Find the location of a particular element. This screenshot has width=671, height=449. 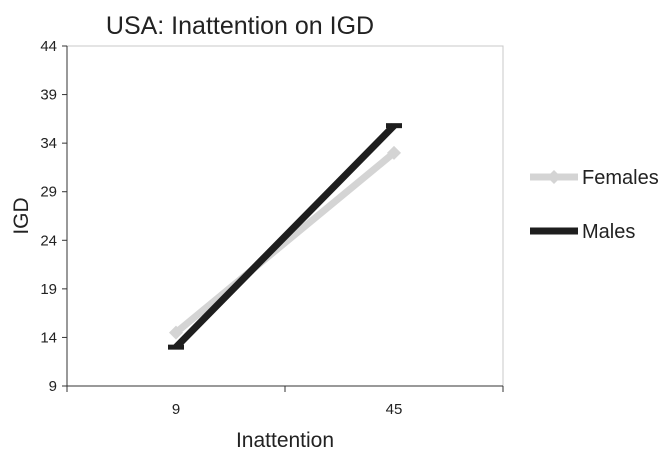

y-tick-label: 34 is located at coordinates (48, 143).